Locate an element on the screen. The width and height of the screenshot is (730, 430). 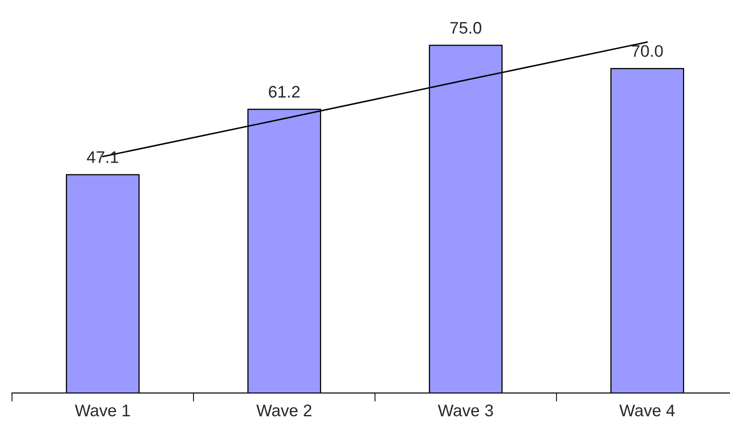
data-label: 75.0 is located at coordinates (466, 28).